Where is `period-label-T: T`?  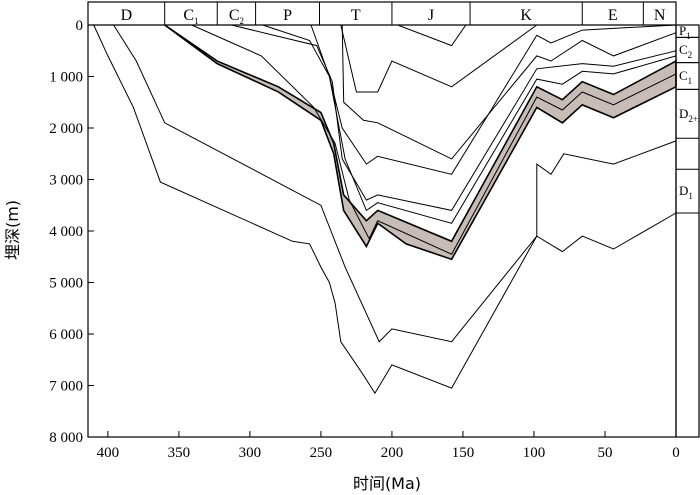 period-label-T: T is located at coordinates (356, 15).